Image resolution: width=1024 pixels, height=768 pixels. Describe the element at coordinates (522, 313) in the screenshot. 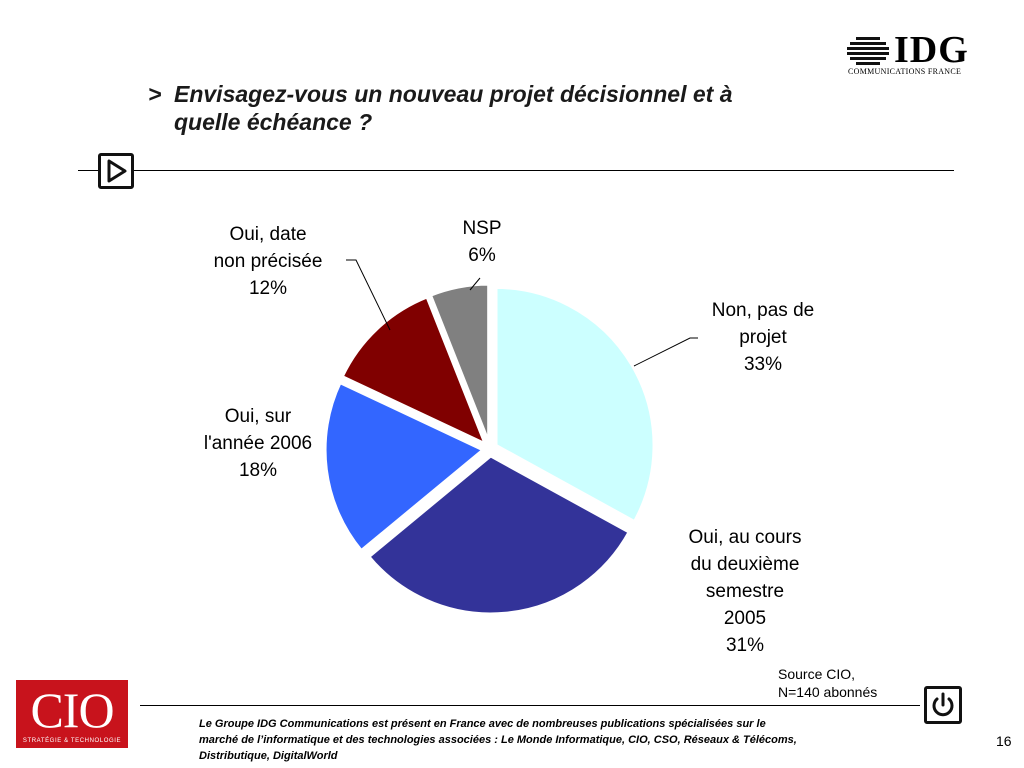

I see `leader-lines` at that location.